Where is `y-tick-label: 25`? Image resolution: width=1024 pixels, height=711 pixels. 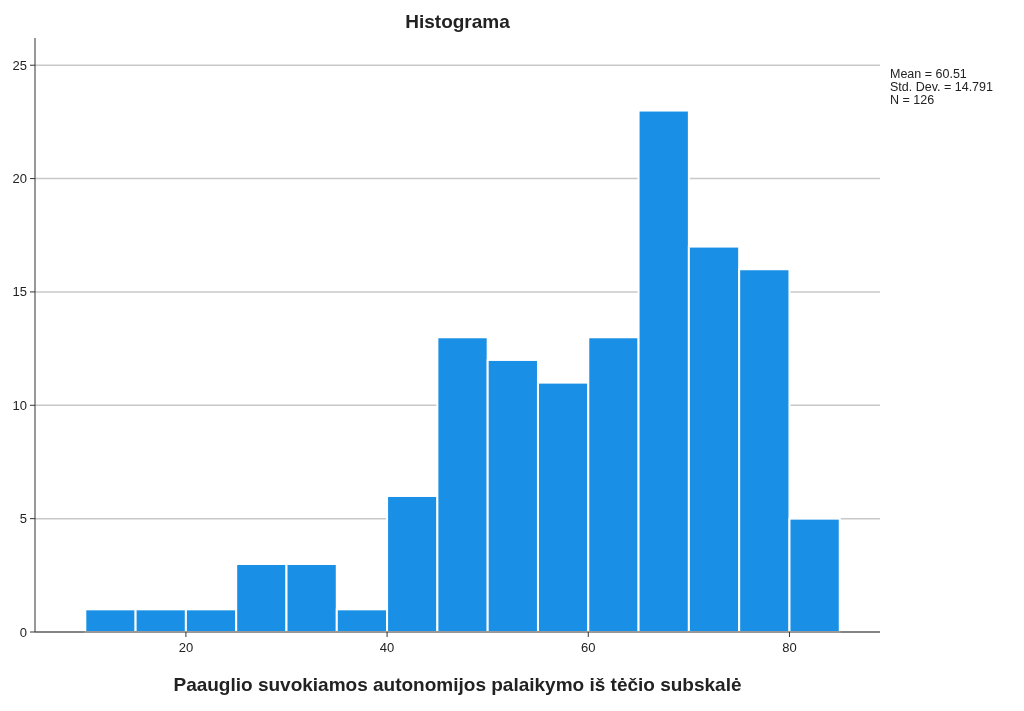
y-tick-label: 25 is located at coordinates (19, 65).